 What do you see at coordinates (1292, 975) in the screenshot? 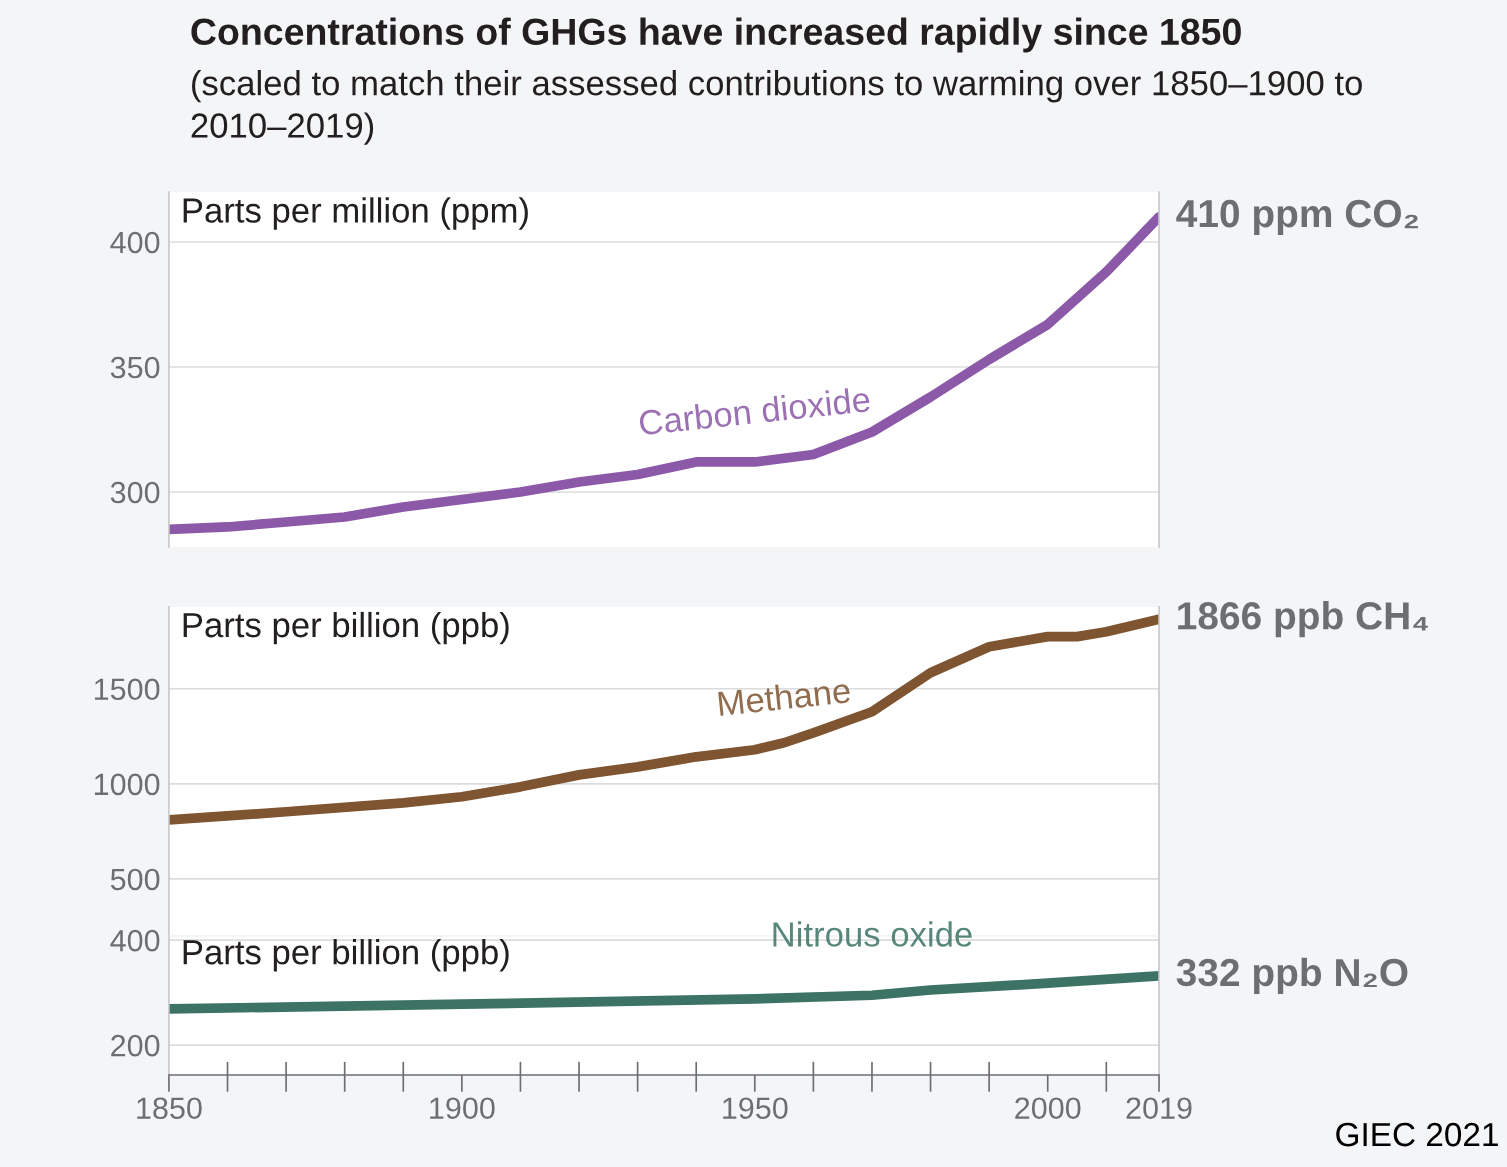
I see `text: 332 ppb N₂O` at bounding box center [1292, 975].